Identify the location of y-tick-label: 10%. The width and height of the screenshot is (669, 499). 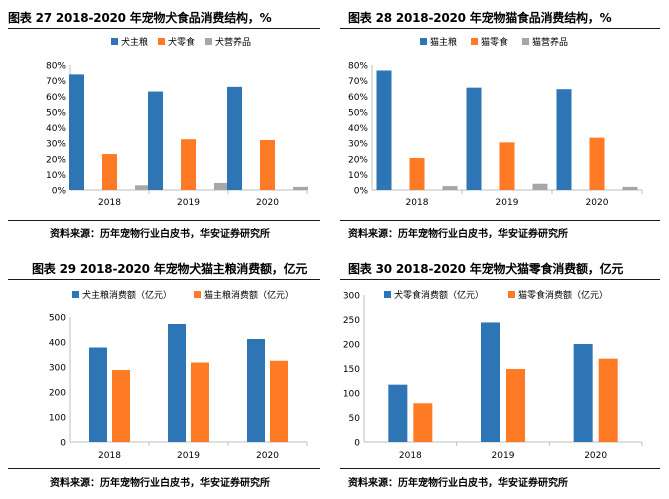
(56, 176).